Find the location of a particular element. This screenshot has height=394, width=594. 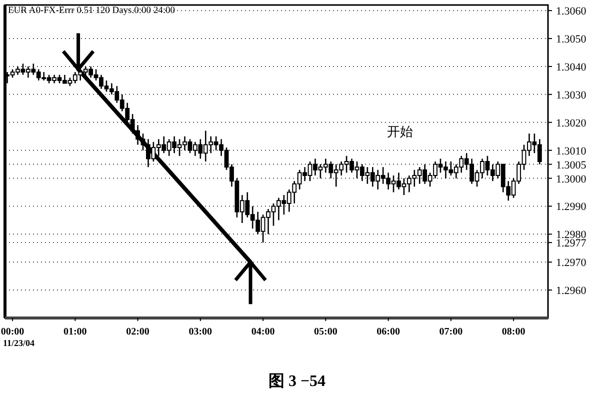

x-tick-label: 05:00 is located at coordinates (326, 332).